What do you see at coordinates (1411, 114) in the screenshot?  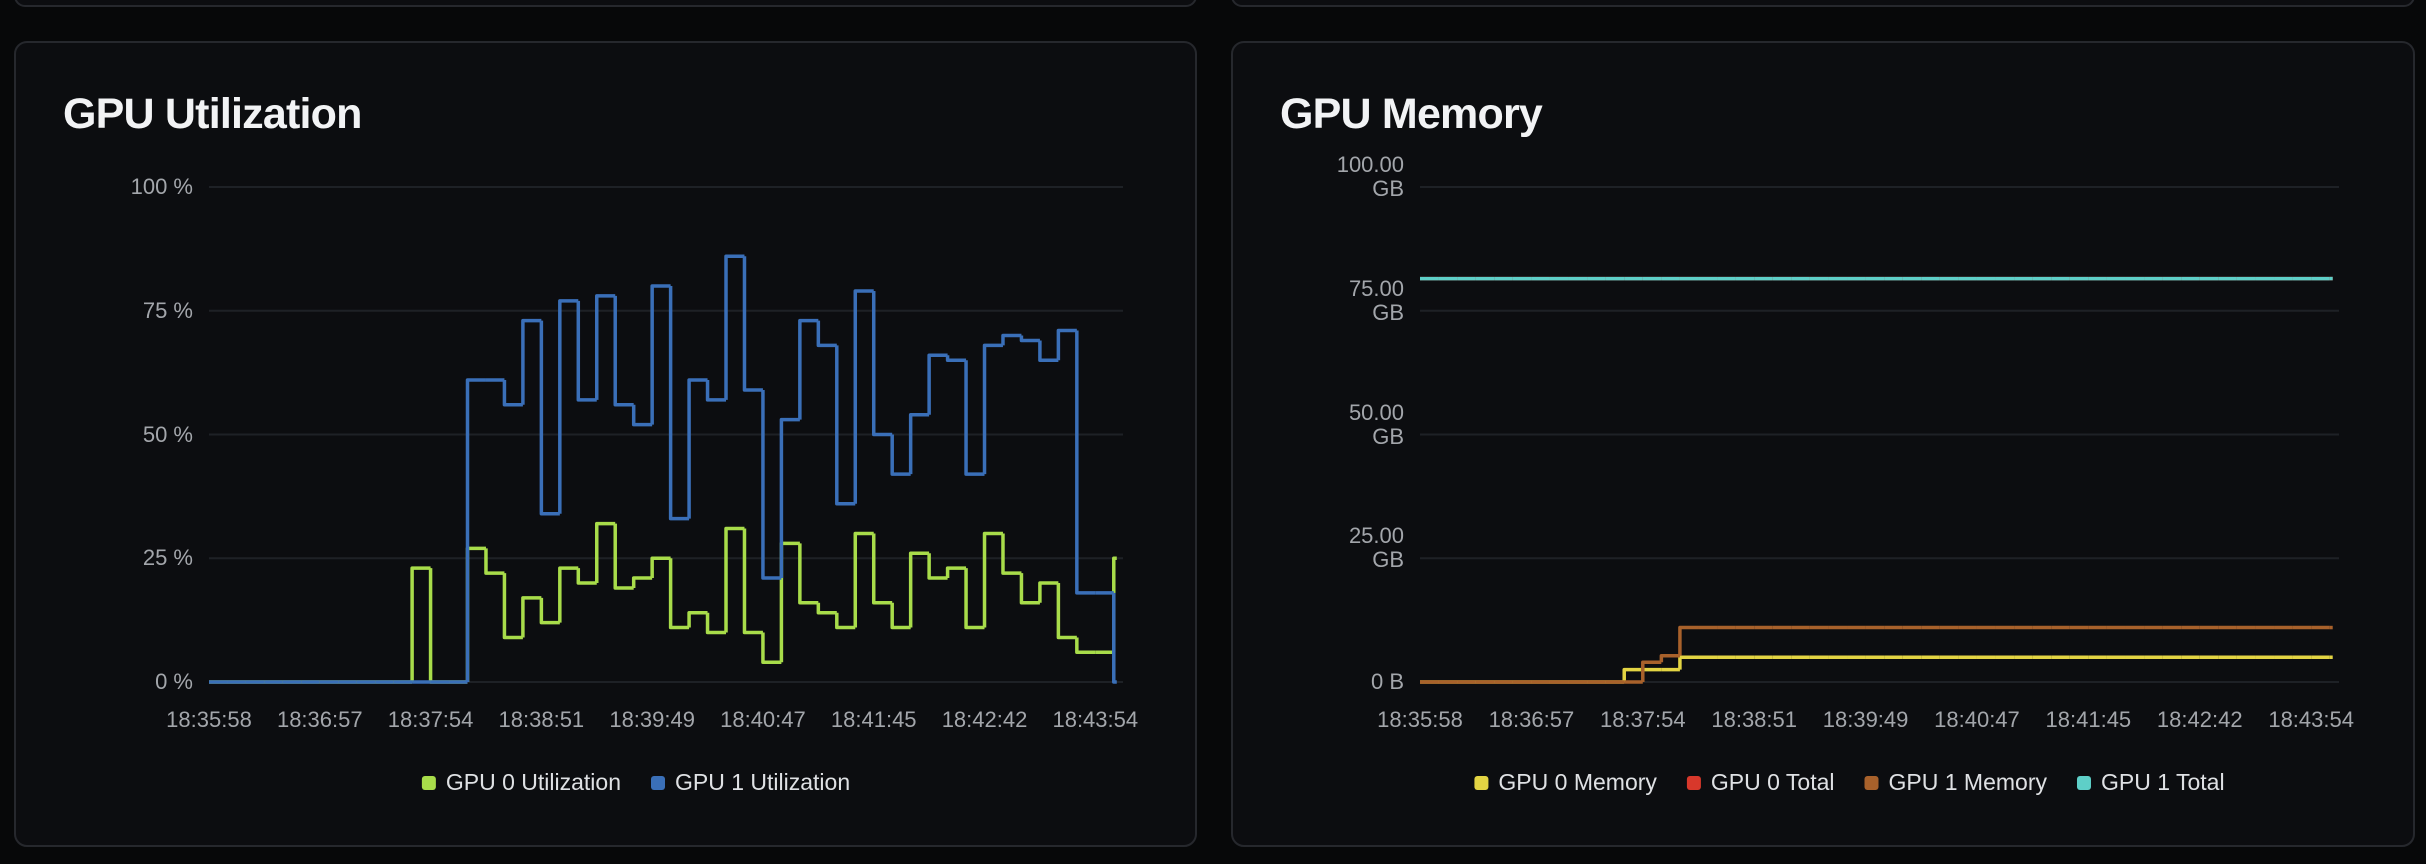 I see `chart-title: GPU Memory` at bounding box center [1411, 114].